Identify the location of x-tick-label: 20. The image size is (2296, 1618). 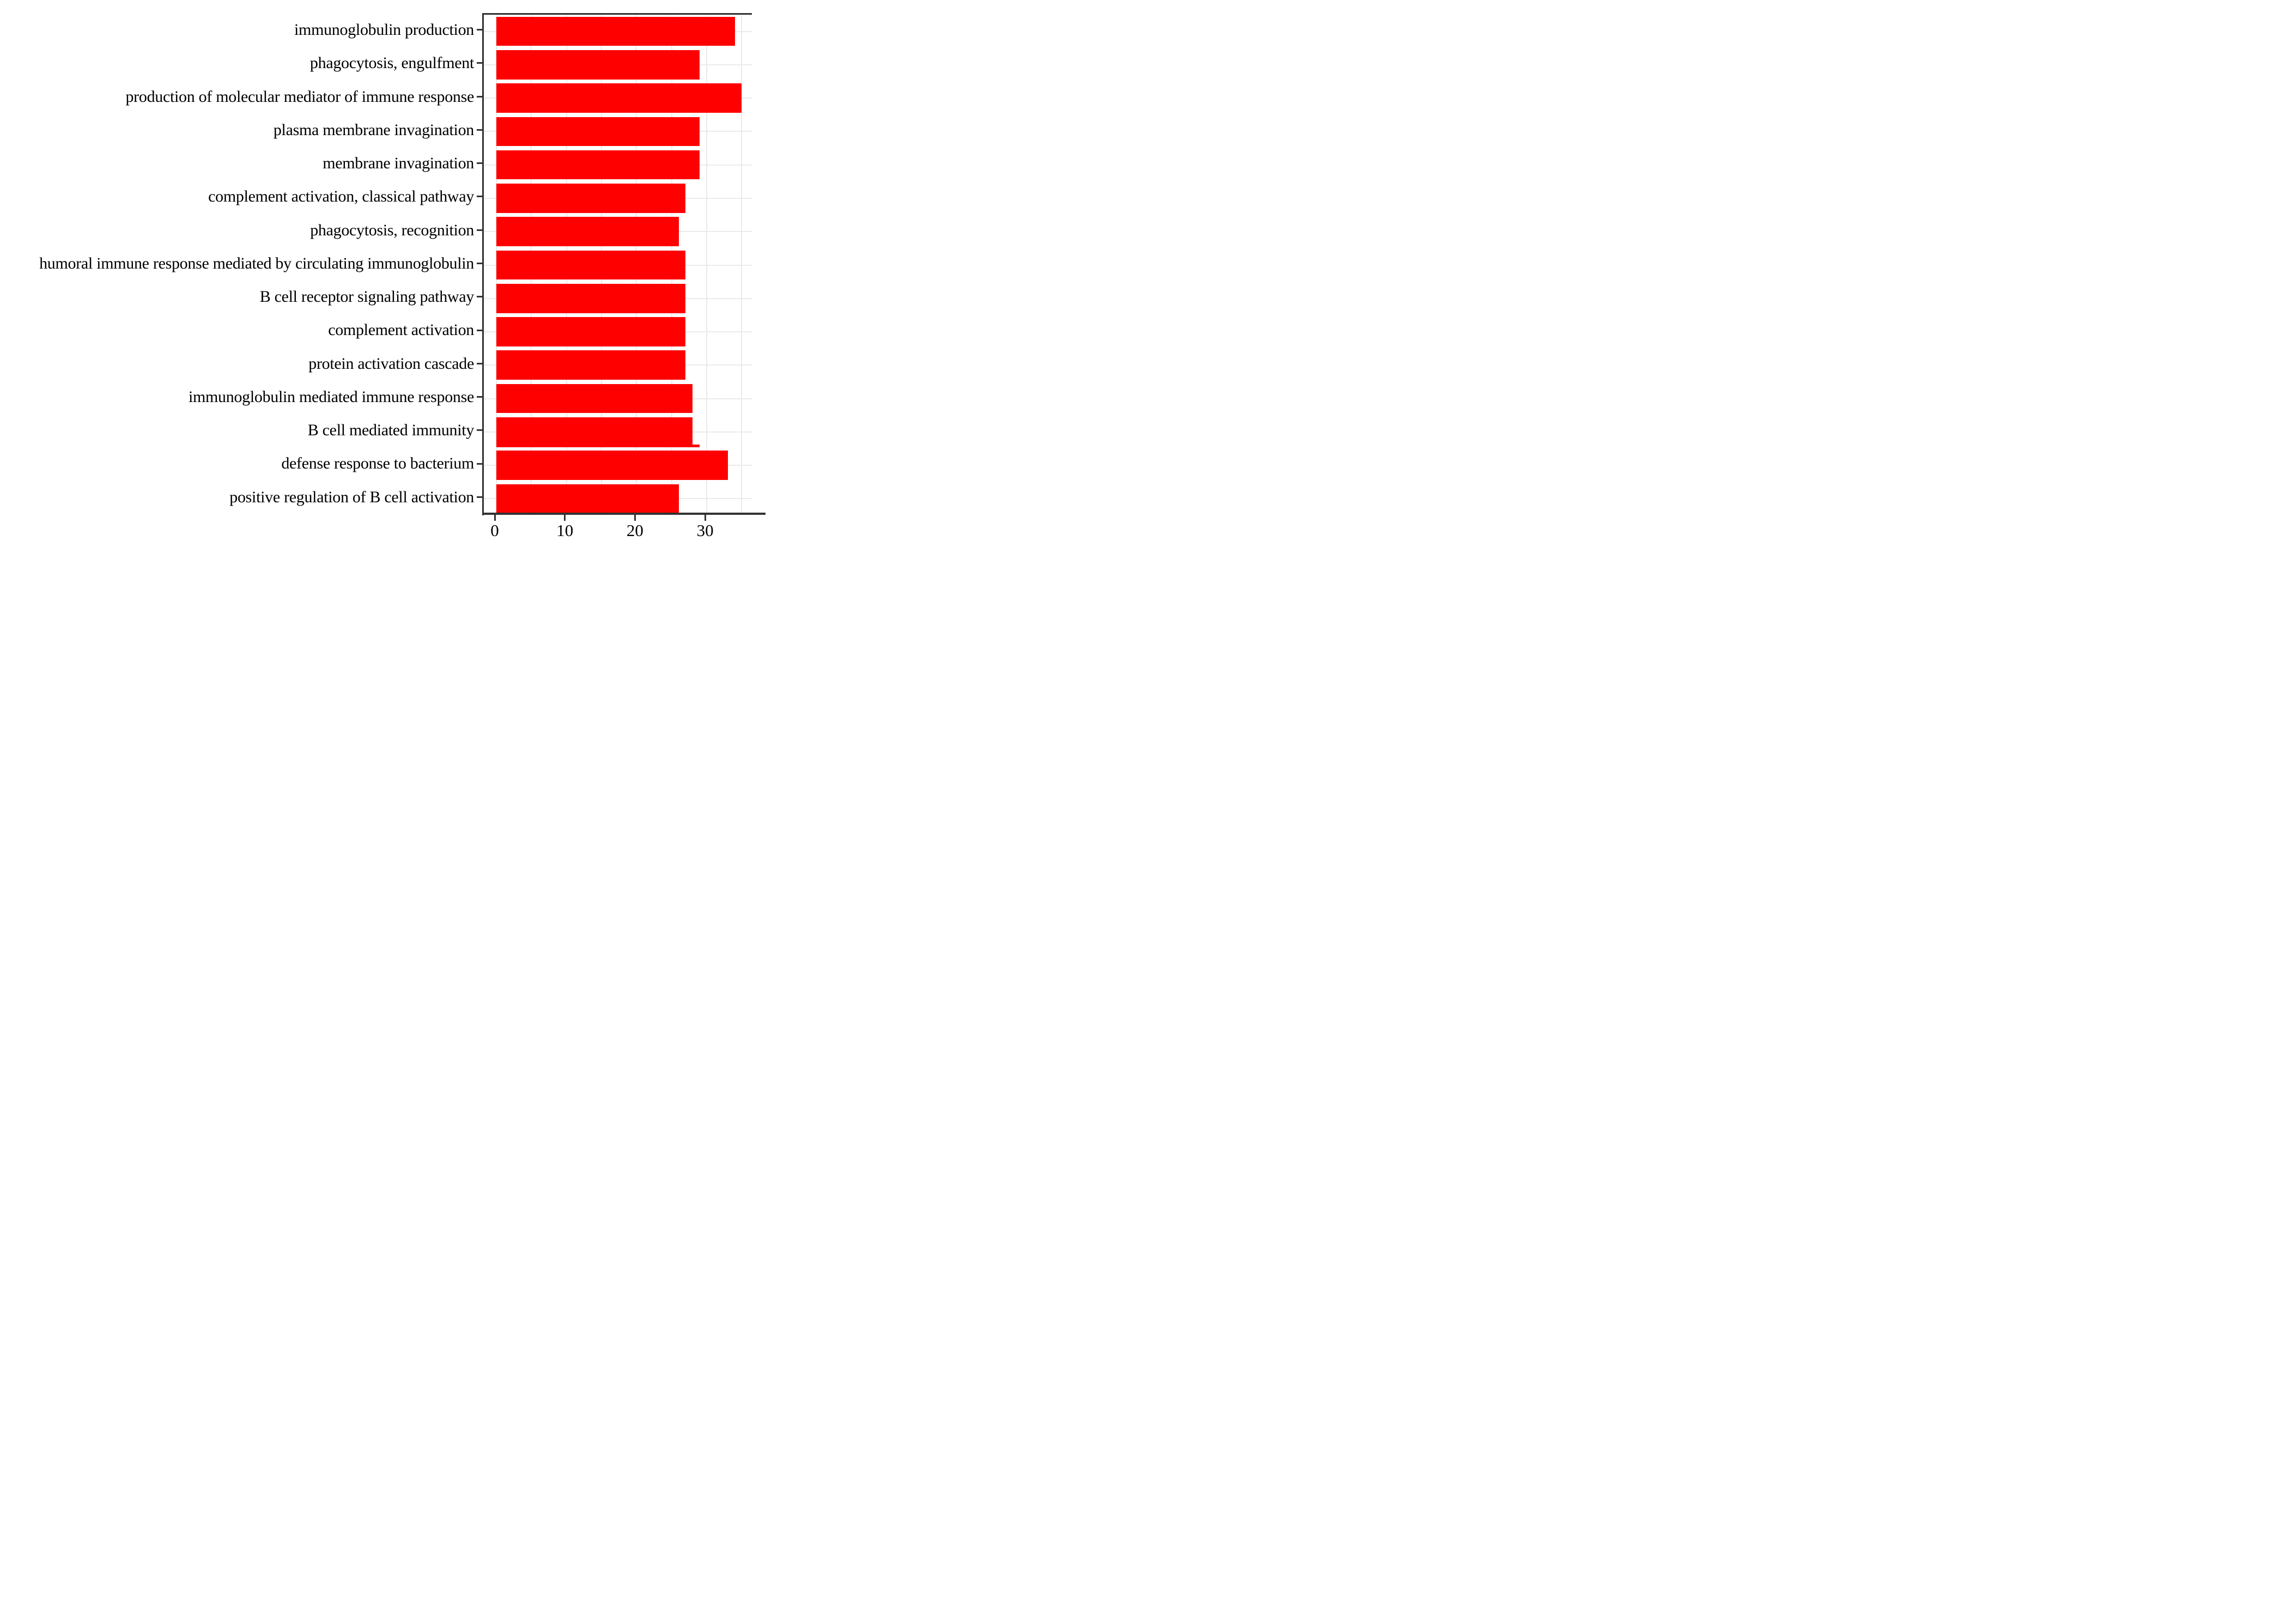
(635, 530).